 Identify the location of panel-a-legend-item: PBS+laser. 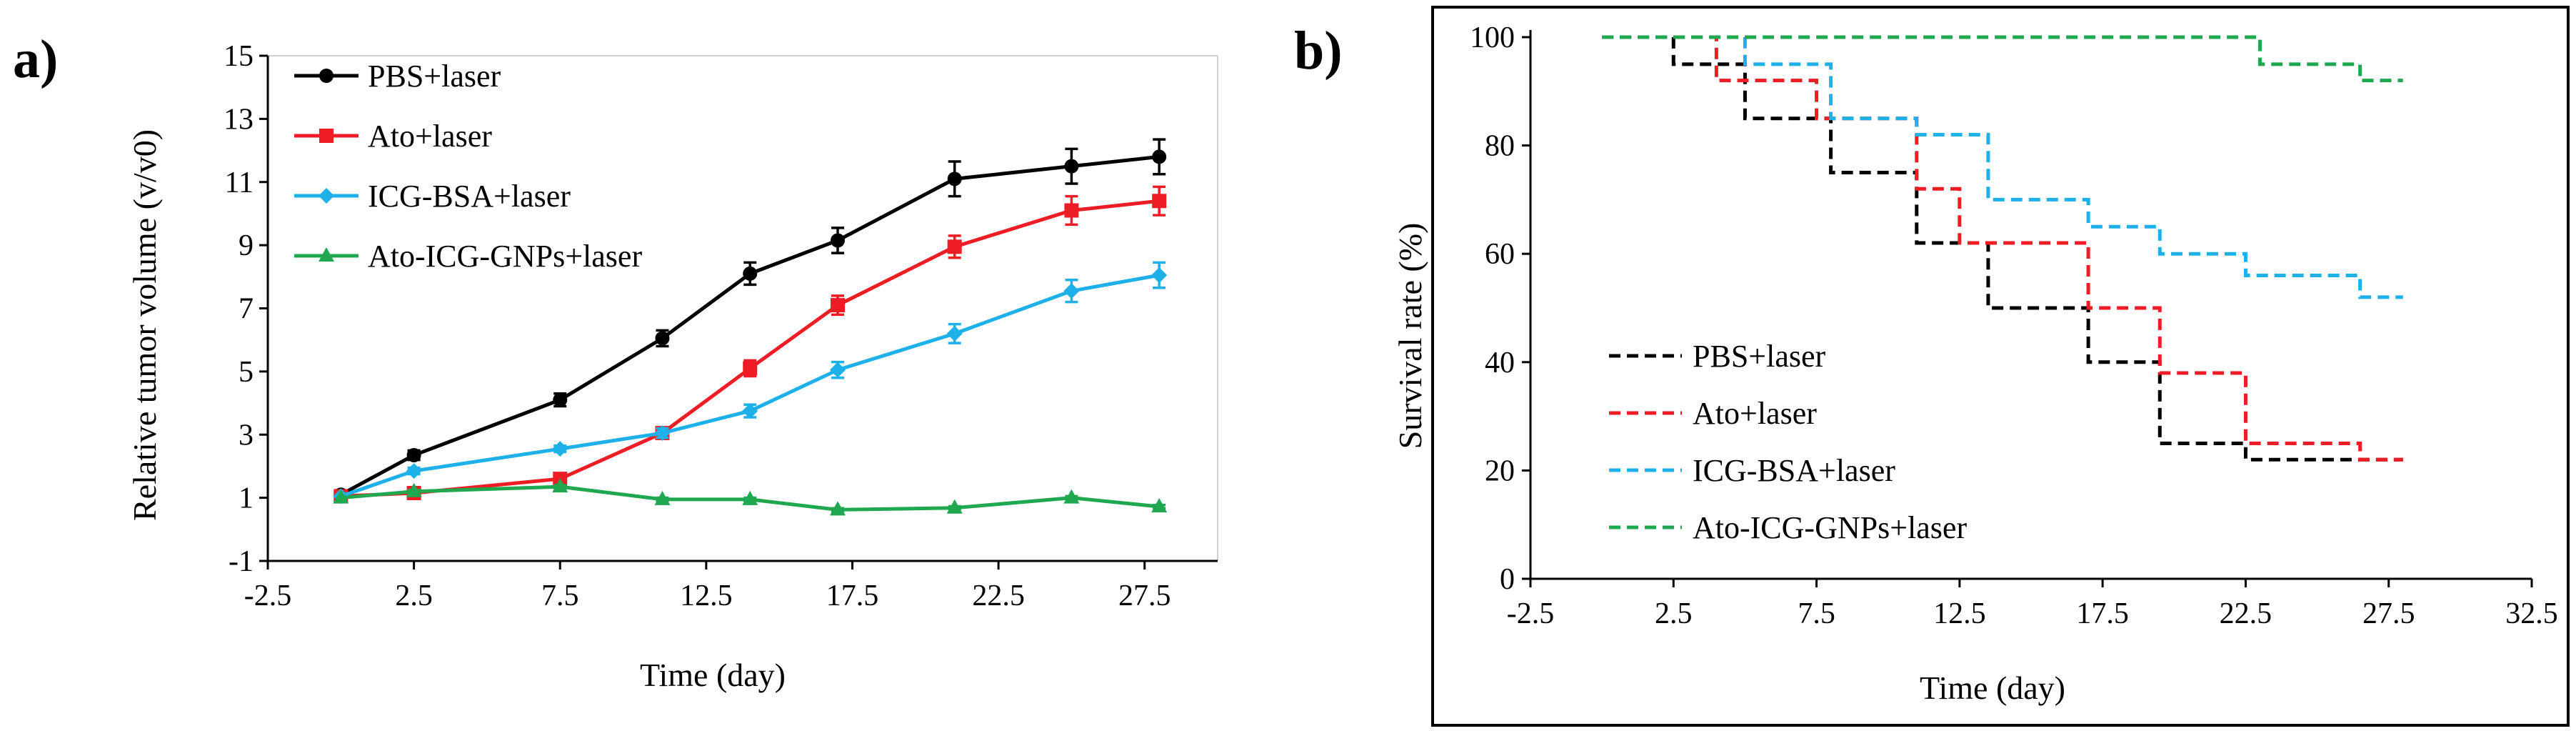
(397, 76).